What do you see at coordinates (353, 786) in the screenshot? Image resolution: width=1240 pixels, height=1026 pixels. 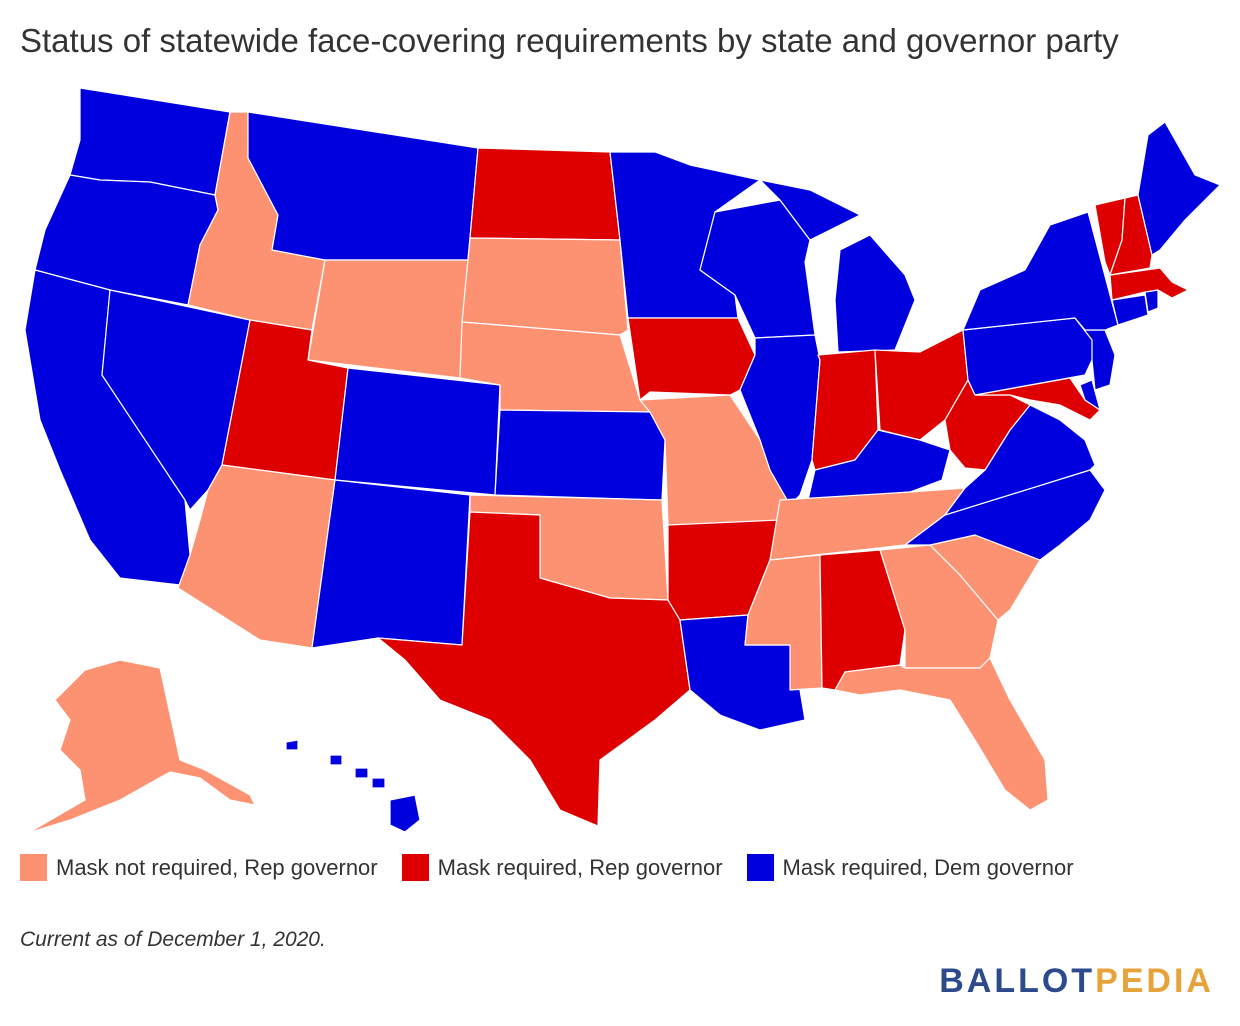 I see `state-hi` at bounding box center [353, 786].